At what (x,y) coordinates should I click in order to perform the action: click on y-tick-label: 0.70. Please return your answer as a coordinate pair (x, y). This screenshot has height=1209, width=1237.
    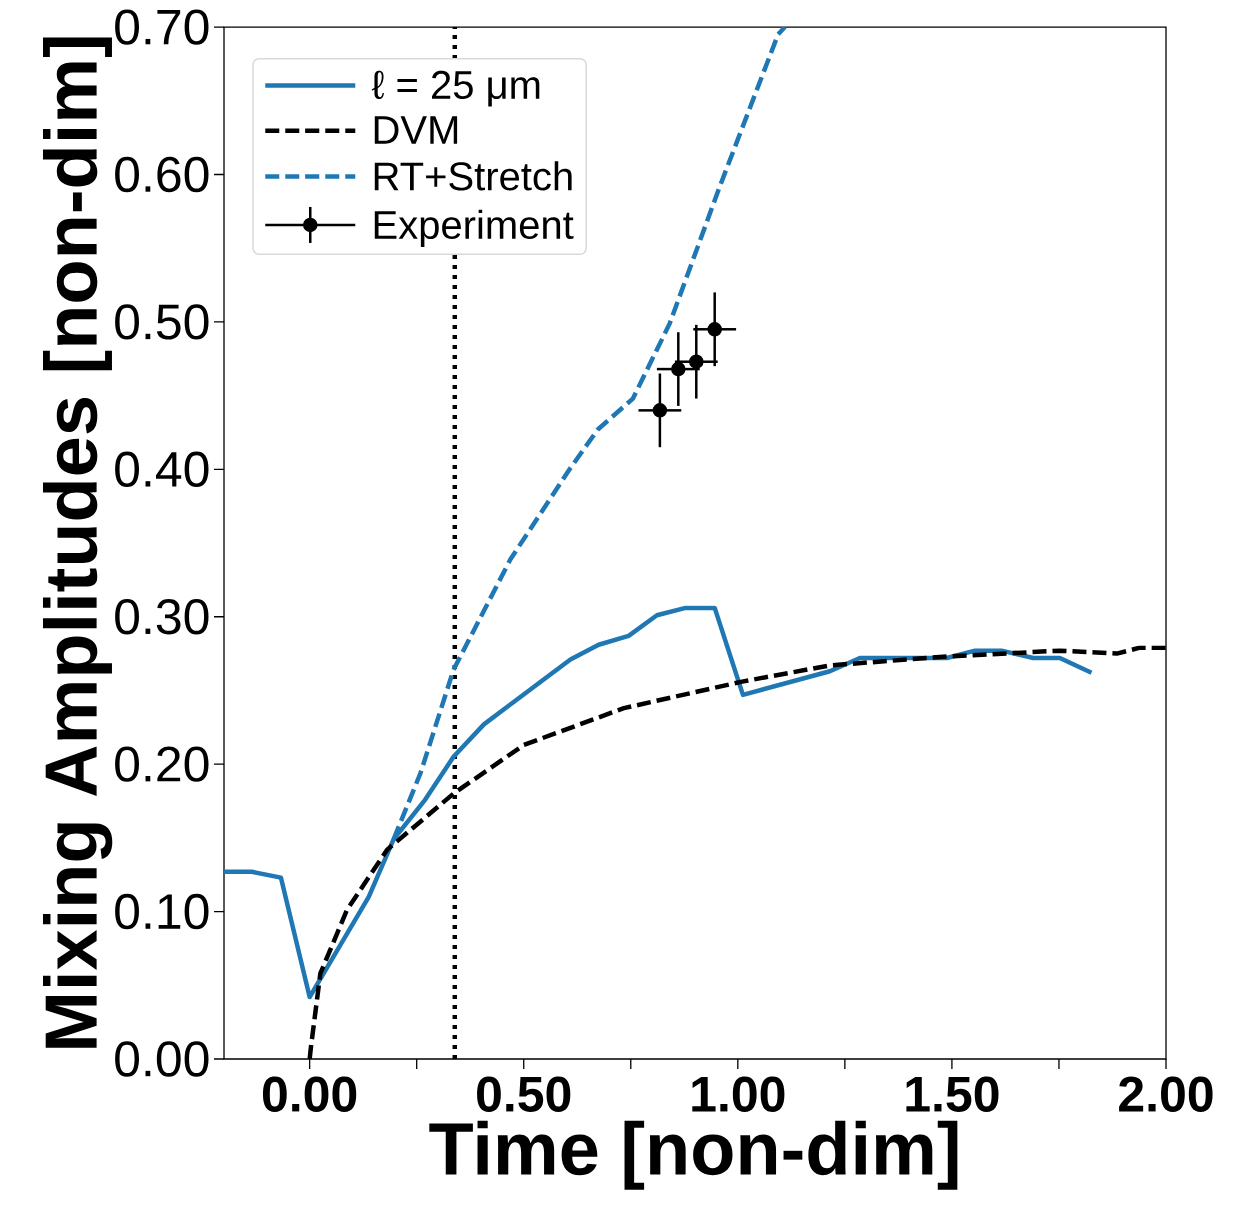
    Looking at the image, I should click on (162, 27).